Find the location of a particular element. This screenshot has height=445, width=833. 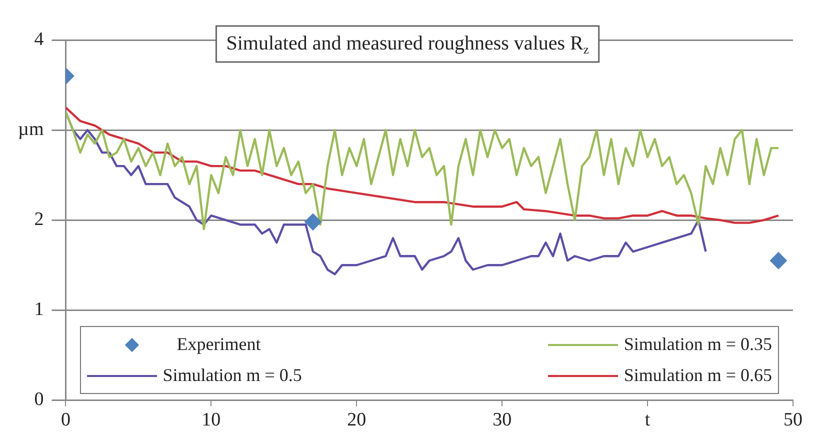

y-tick-label: 4 is located at coordinates (39, 39).